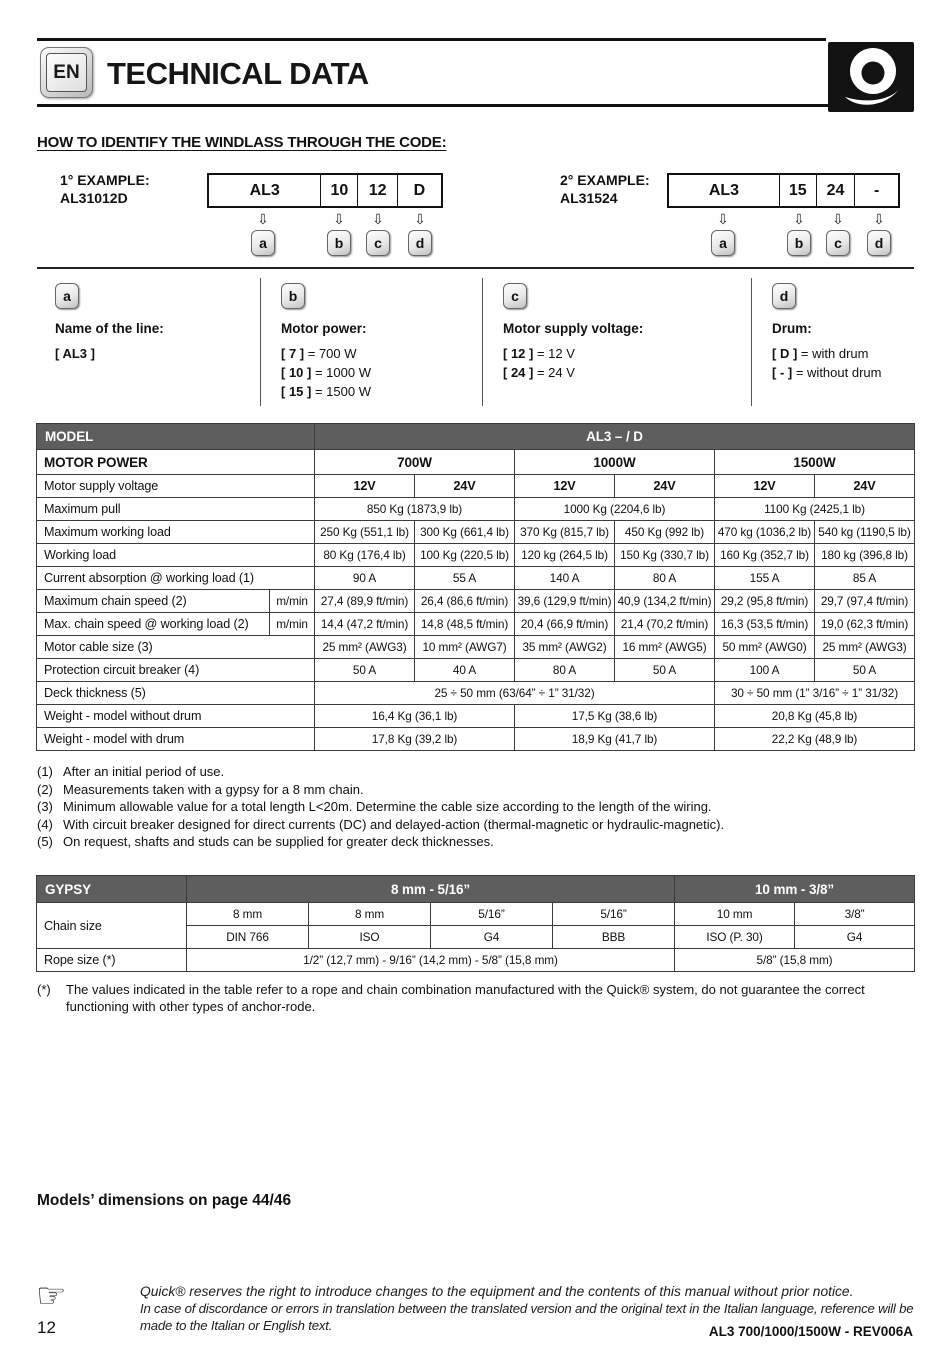  I want to click on example2-label-line1: 2° EXAMPLE:, so click(605, 180).